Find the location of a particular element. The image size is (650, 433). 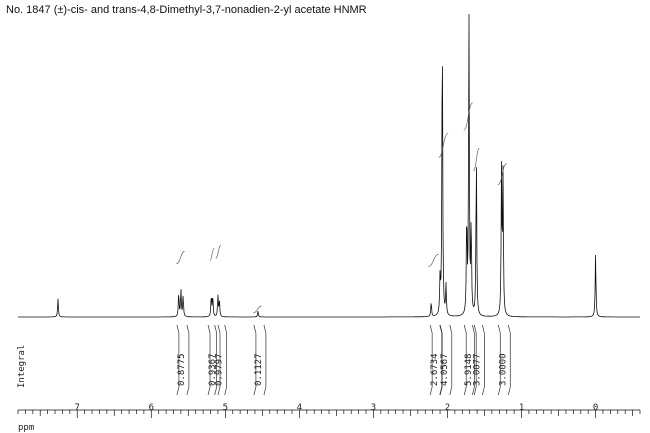

ppm-tick-label: 6 is located at coordinates (151, 408).